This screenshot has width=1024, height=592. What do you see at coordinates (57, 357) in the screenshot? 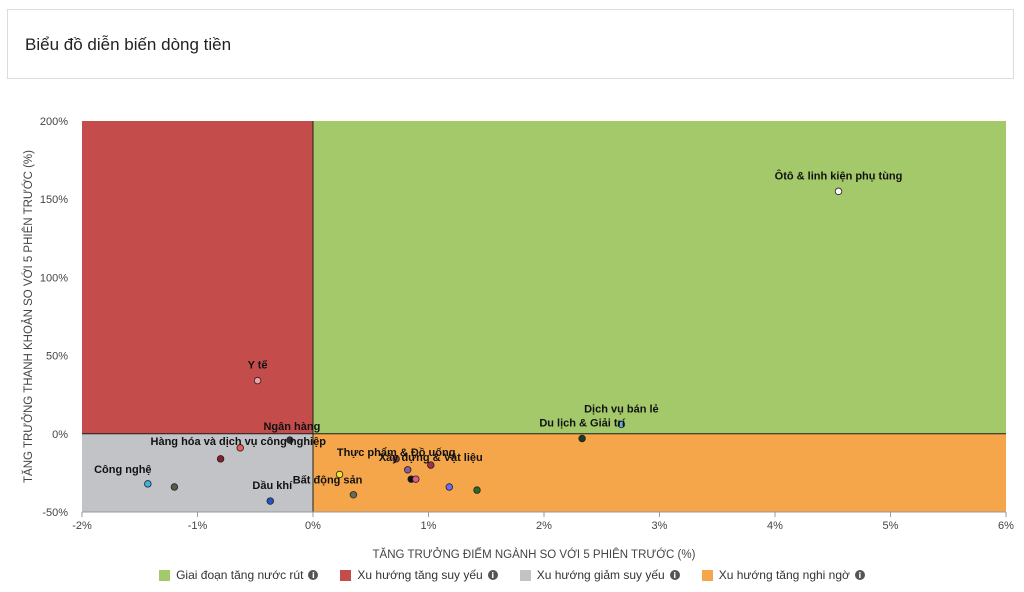
I see `y-tick-label: 50%` at bounding box center [57, 357].